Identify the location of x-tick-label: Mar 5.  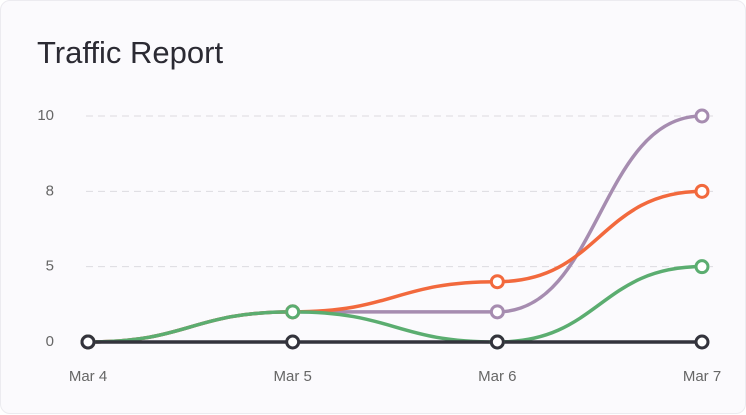
(292, 376).